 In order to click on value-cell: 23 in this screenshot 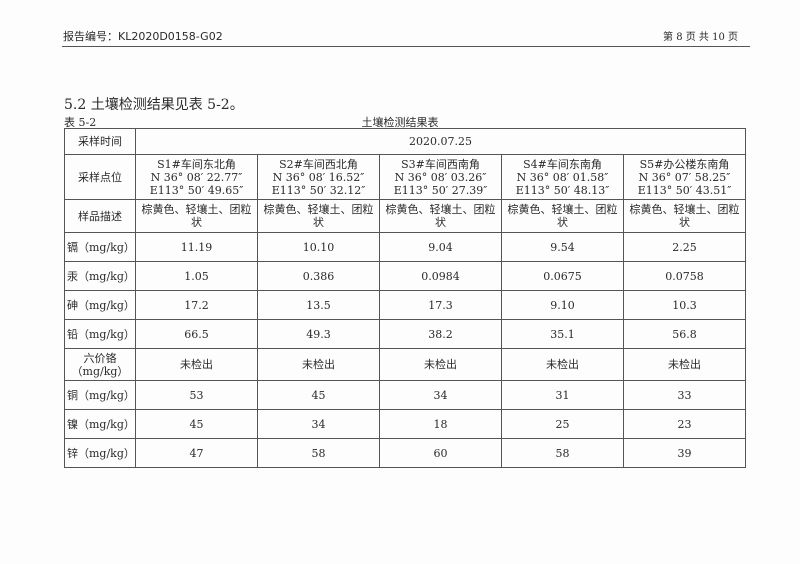, I will do `click(684, 424)`.